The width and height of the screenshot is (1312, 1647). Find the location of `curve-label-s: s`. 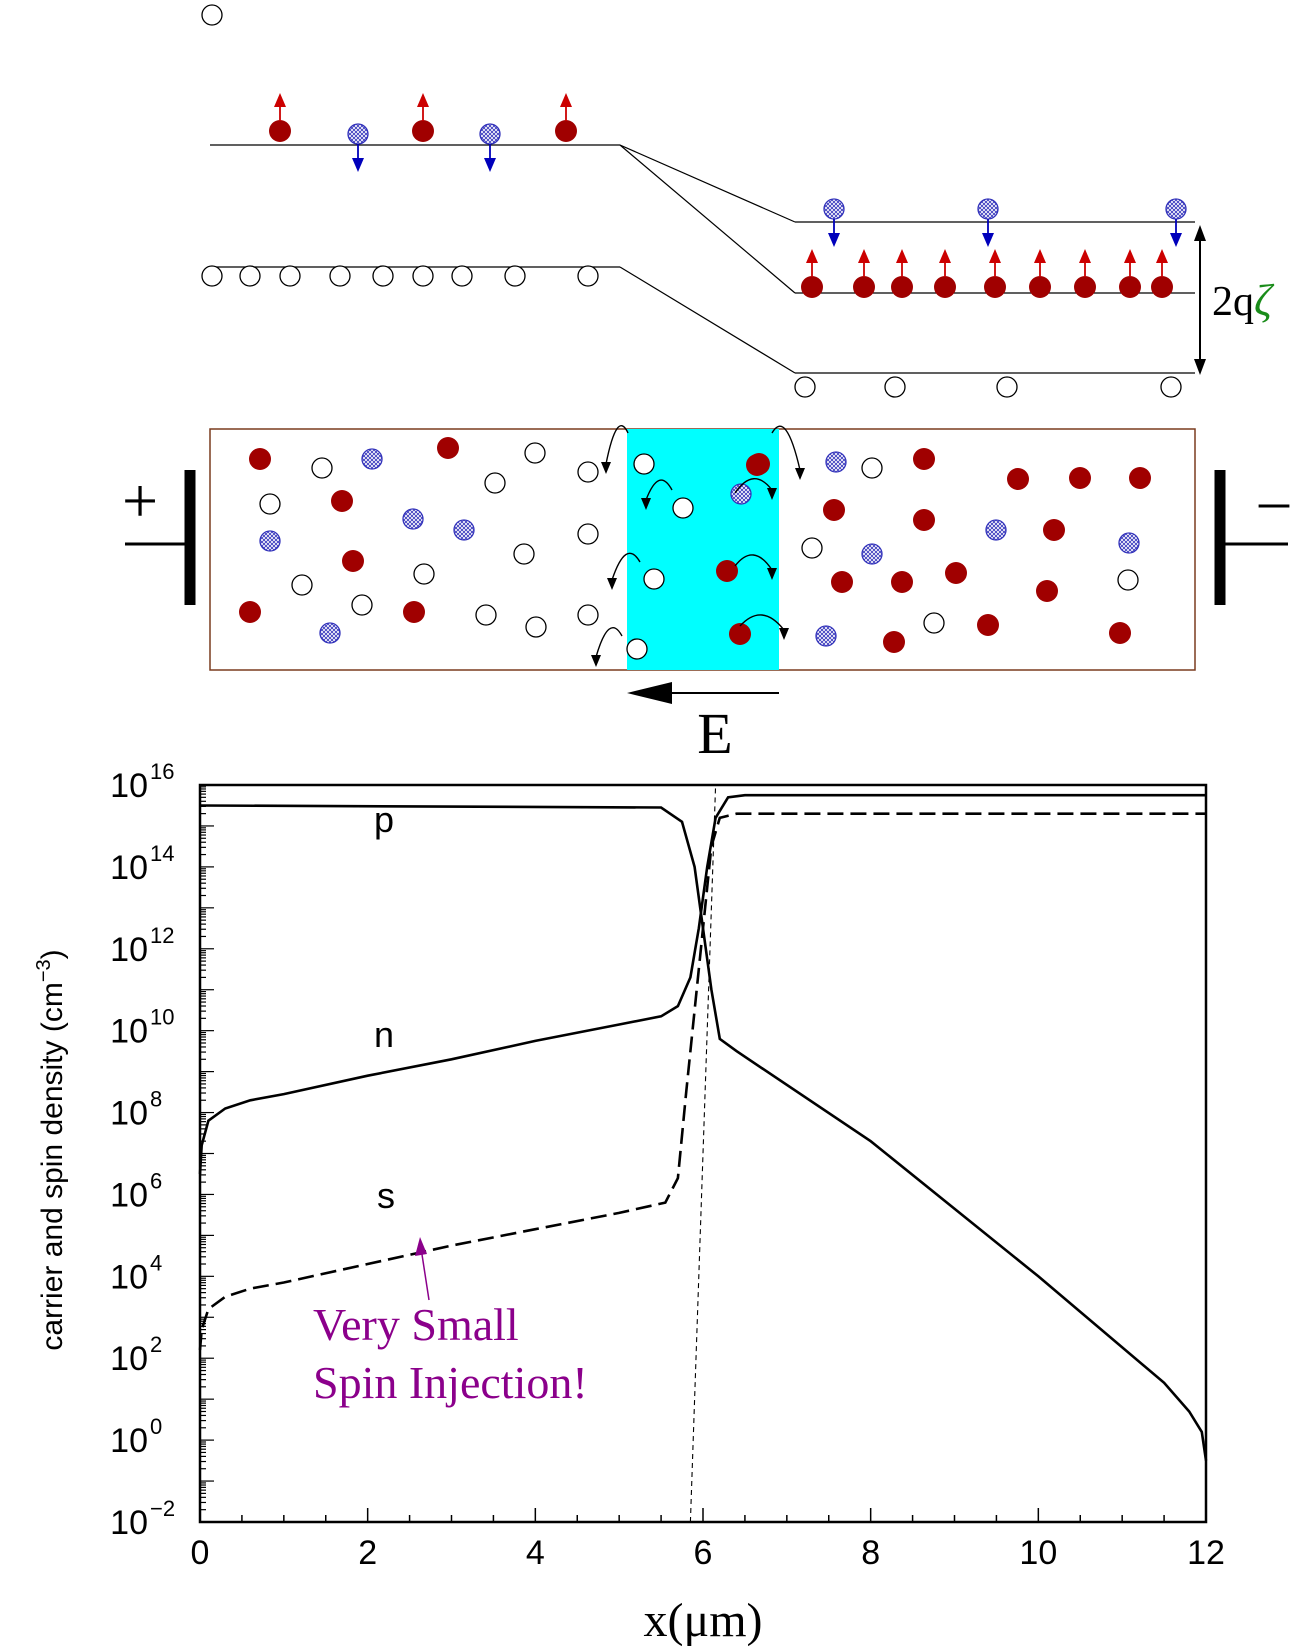

curve-label-s: s is located at coordinates (386, 1195).